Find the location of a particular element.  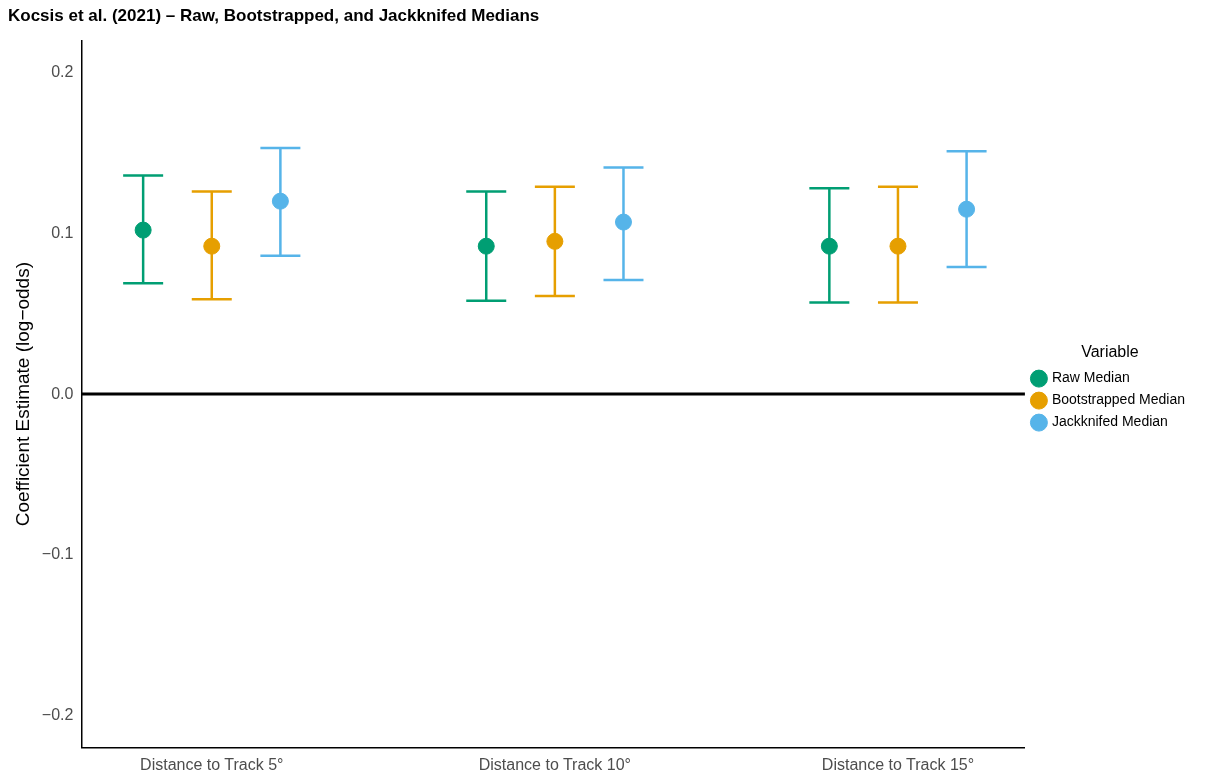

x-tick-label: Distance to Track 10° is located at coordinates (554, 764).